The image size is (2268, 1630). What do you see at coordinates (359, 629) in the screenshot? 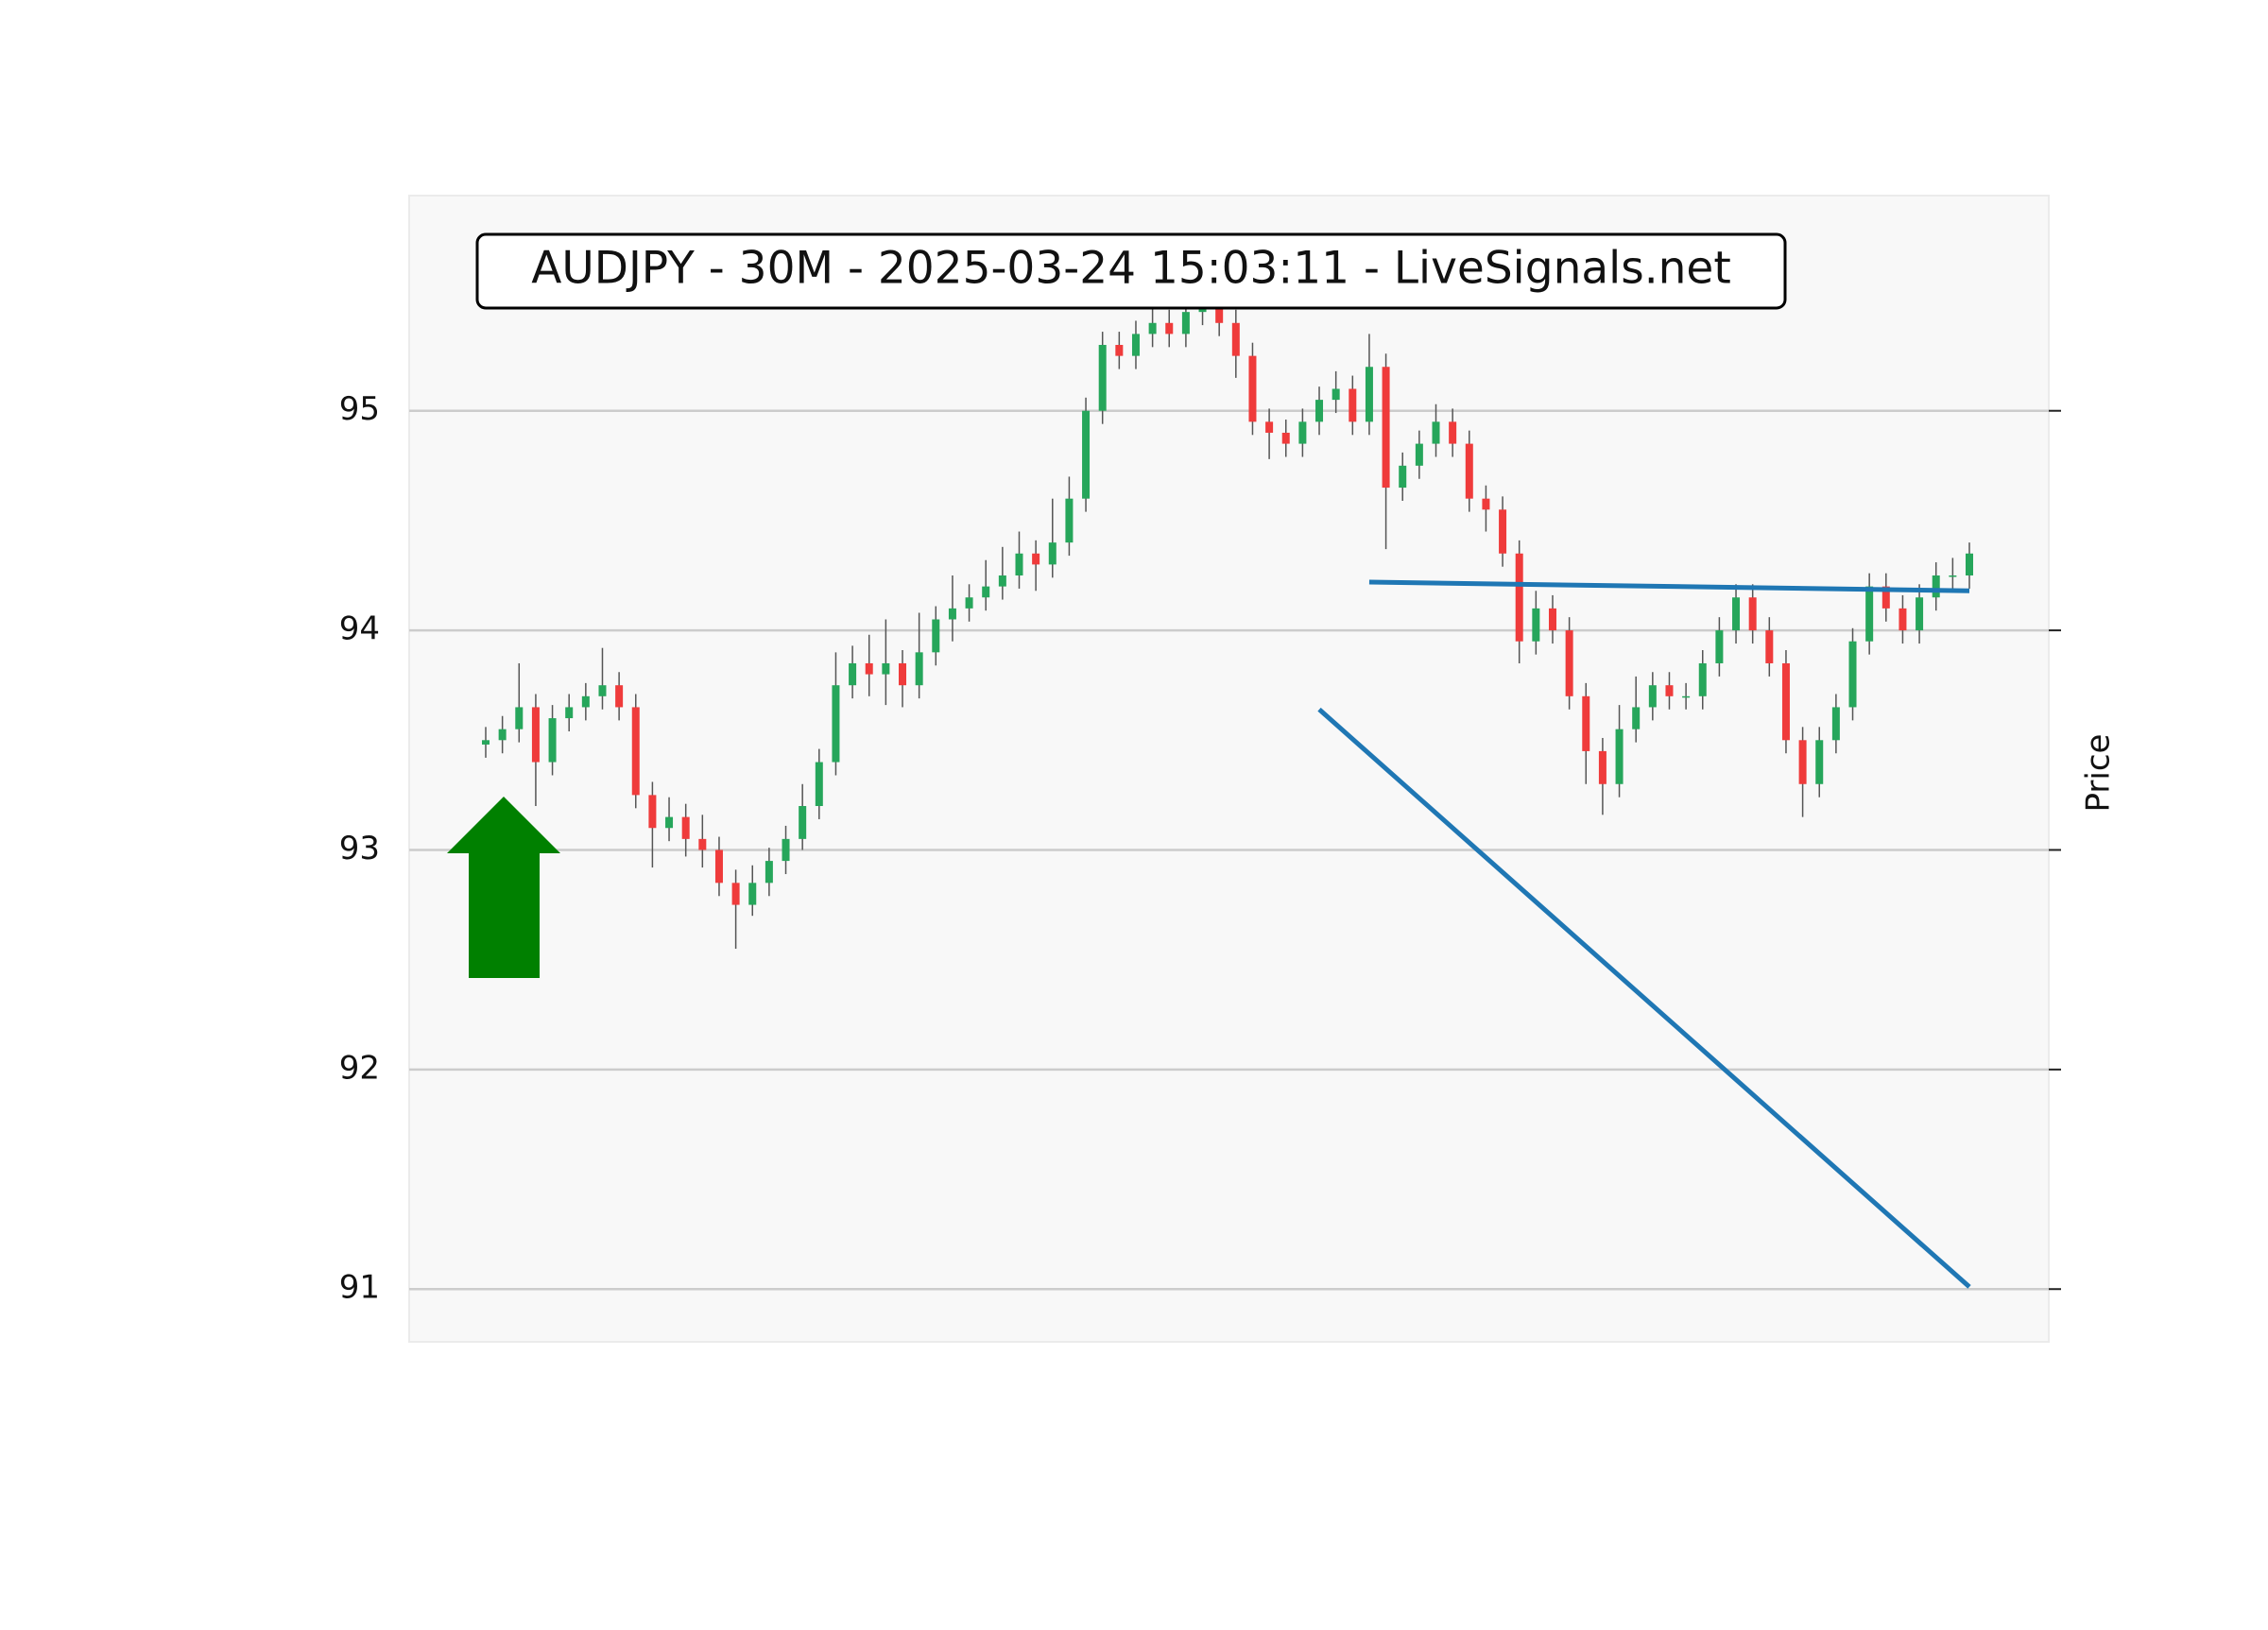
I see `y-tick-label: 94` at bounding box center [359, 629].